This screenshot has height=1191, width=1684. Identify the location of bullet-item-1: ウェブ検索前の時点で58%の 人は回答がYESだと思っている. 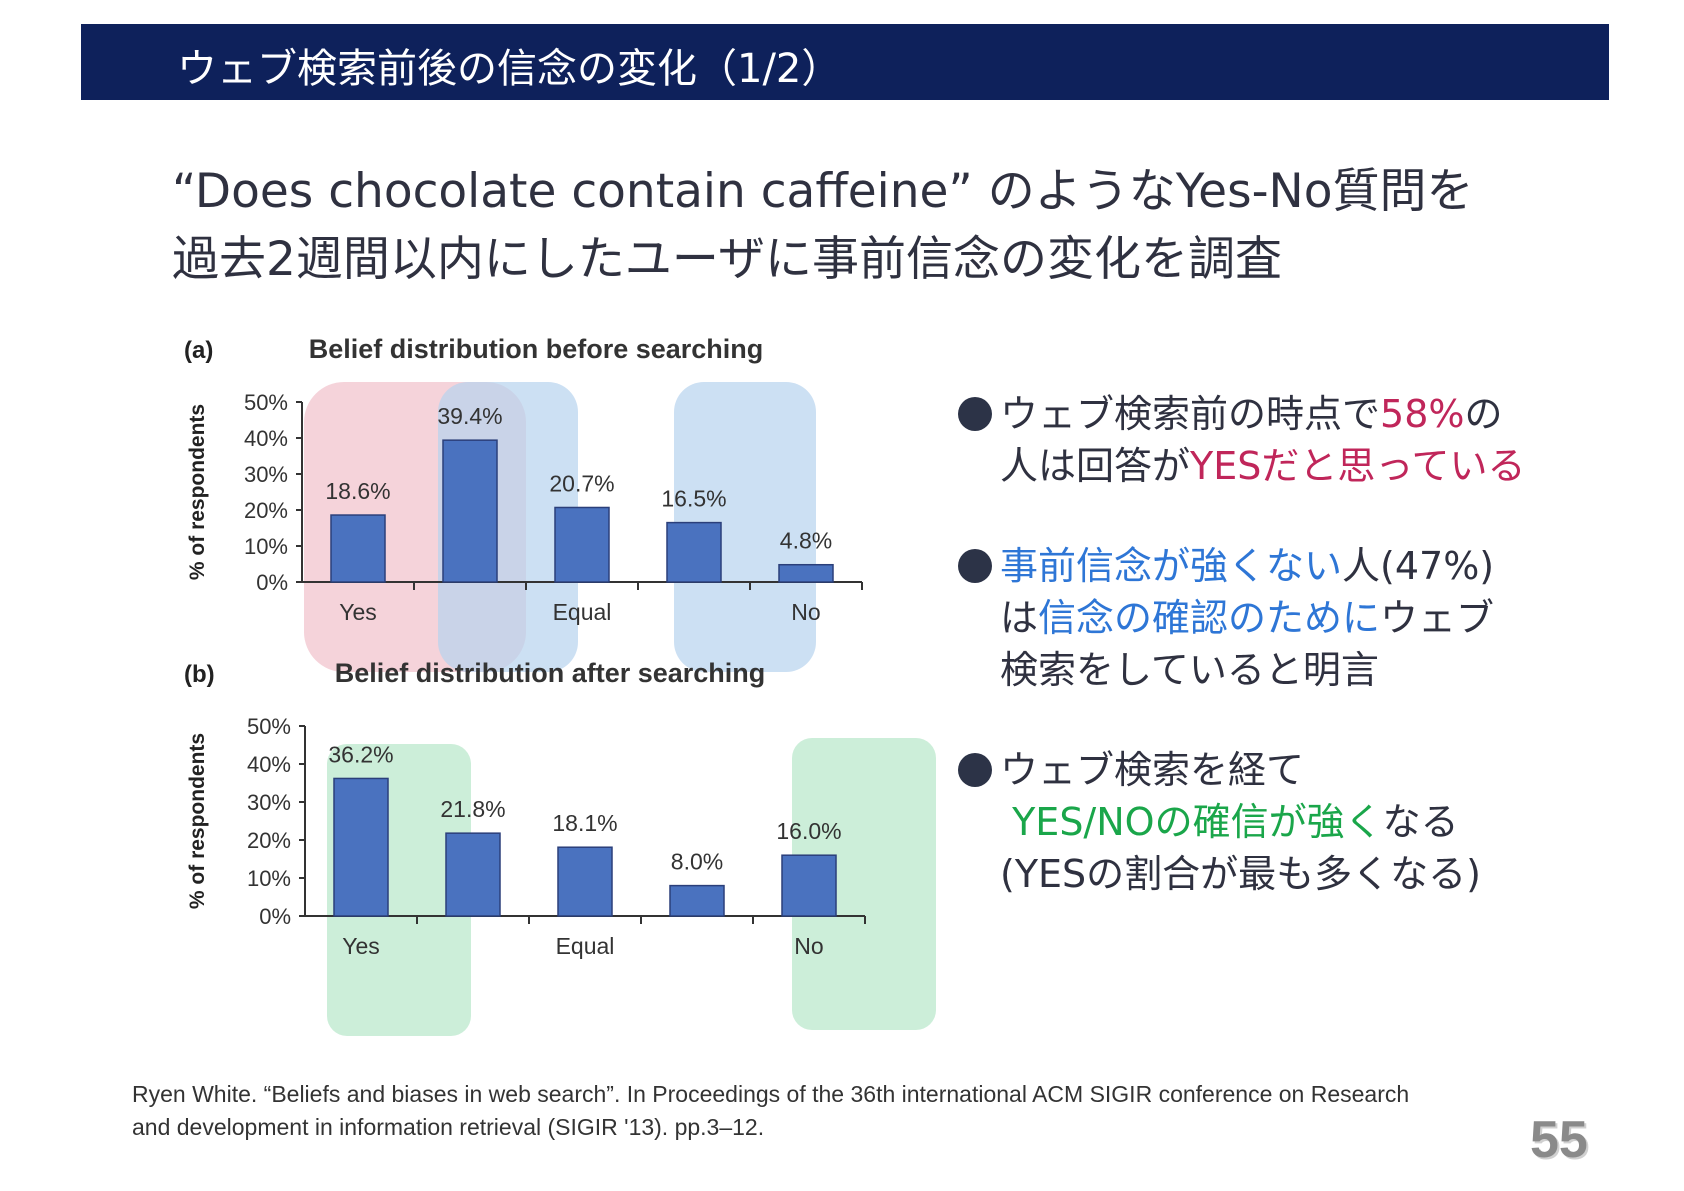
(1288, 440).